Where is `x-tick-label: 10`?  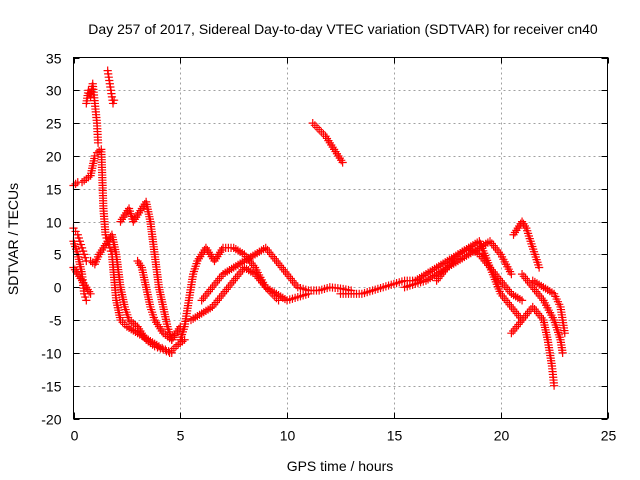 x-tick-label: 10 is located at coordinates (288, 436).